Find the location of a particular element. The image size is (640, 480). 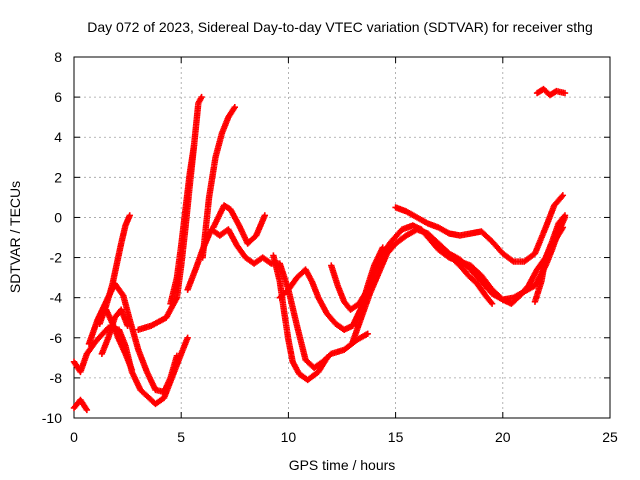

x-tick-label: 10 is located at coordinates (289, 437).